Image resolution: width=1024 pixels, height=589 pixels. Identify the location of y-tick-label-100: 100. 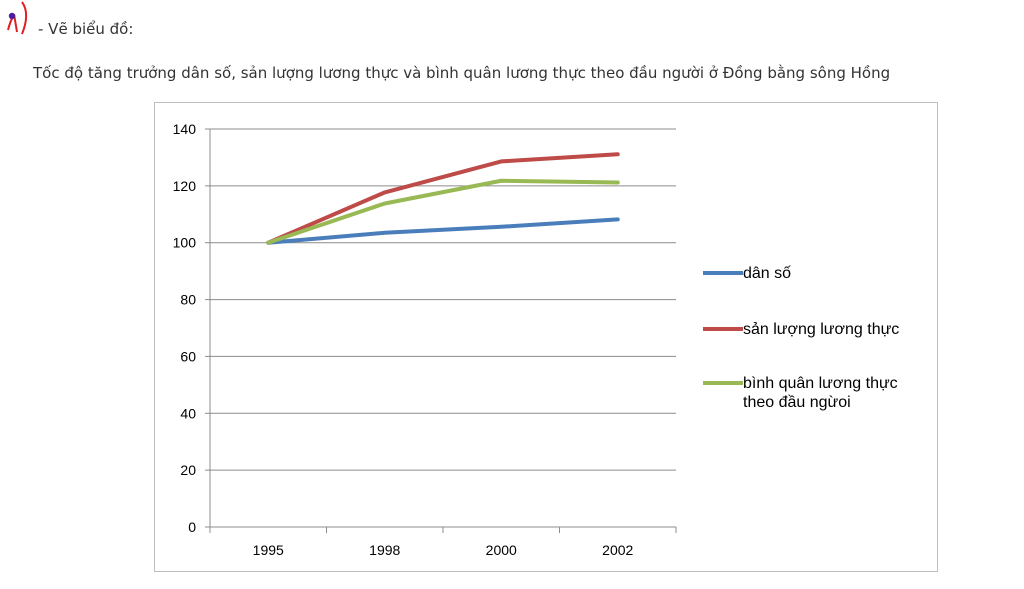
(185, 243).